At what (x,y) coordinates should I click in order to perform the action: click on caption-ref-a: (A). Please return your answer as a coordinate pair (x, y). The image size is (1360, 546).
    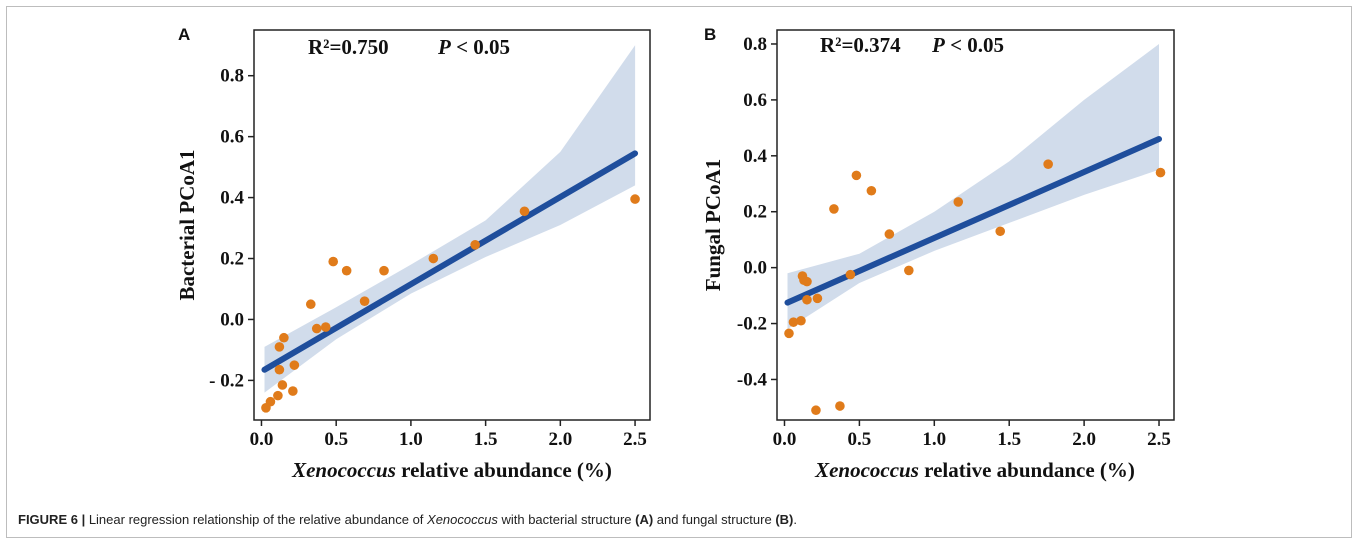
    Looking at the image, I should click on (644, 519).